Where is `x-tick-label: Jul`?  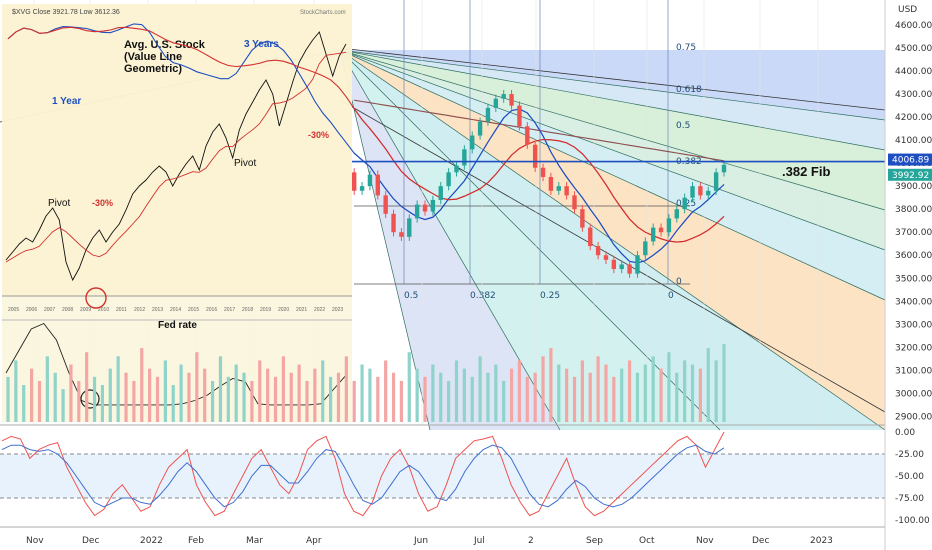
x-tick-label: Jul is located at coordinates (479, 541).